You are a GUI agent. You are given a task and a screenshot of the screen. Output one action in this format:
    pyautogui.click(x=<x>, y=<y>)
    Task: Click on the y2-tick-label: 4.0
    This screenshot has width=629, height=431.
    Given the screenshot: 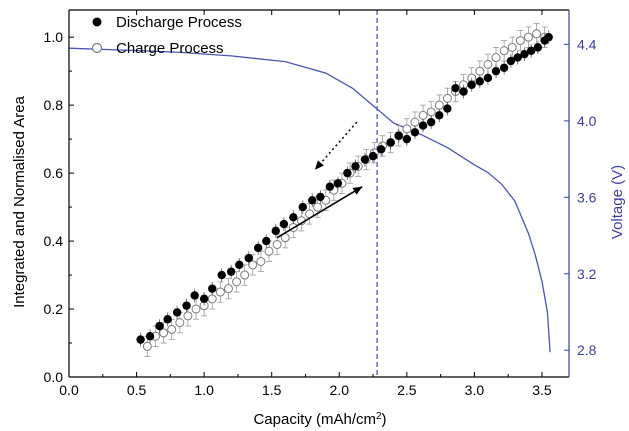 What is the action you would take?
    pyautogui.click(x=587, y=121)
    